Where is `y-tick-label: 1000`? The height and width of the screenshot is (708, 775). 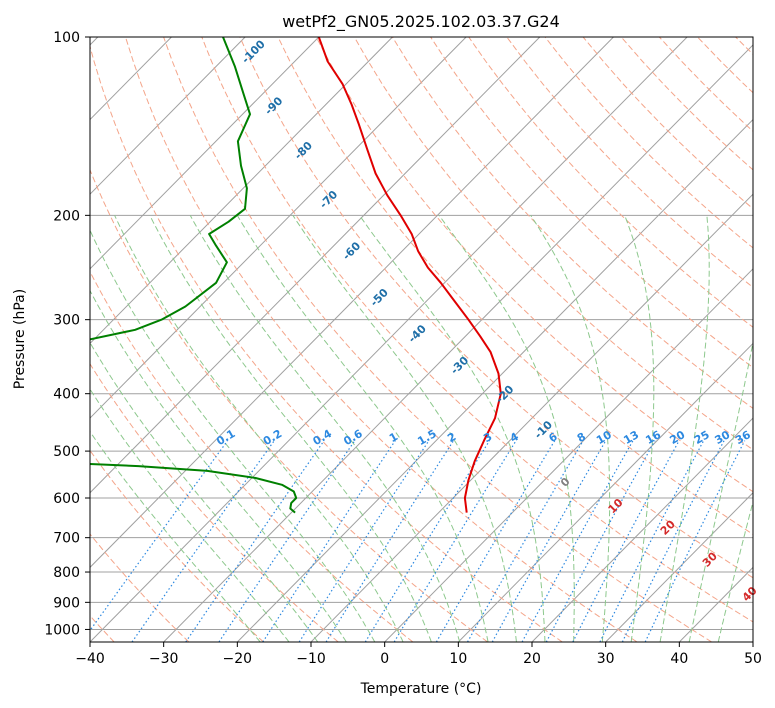 y-tick-label: 1000 is located at coordinates (62, 630).